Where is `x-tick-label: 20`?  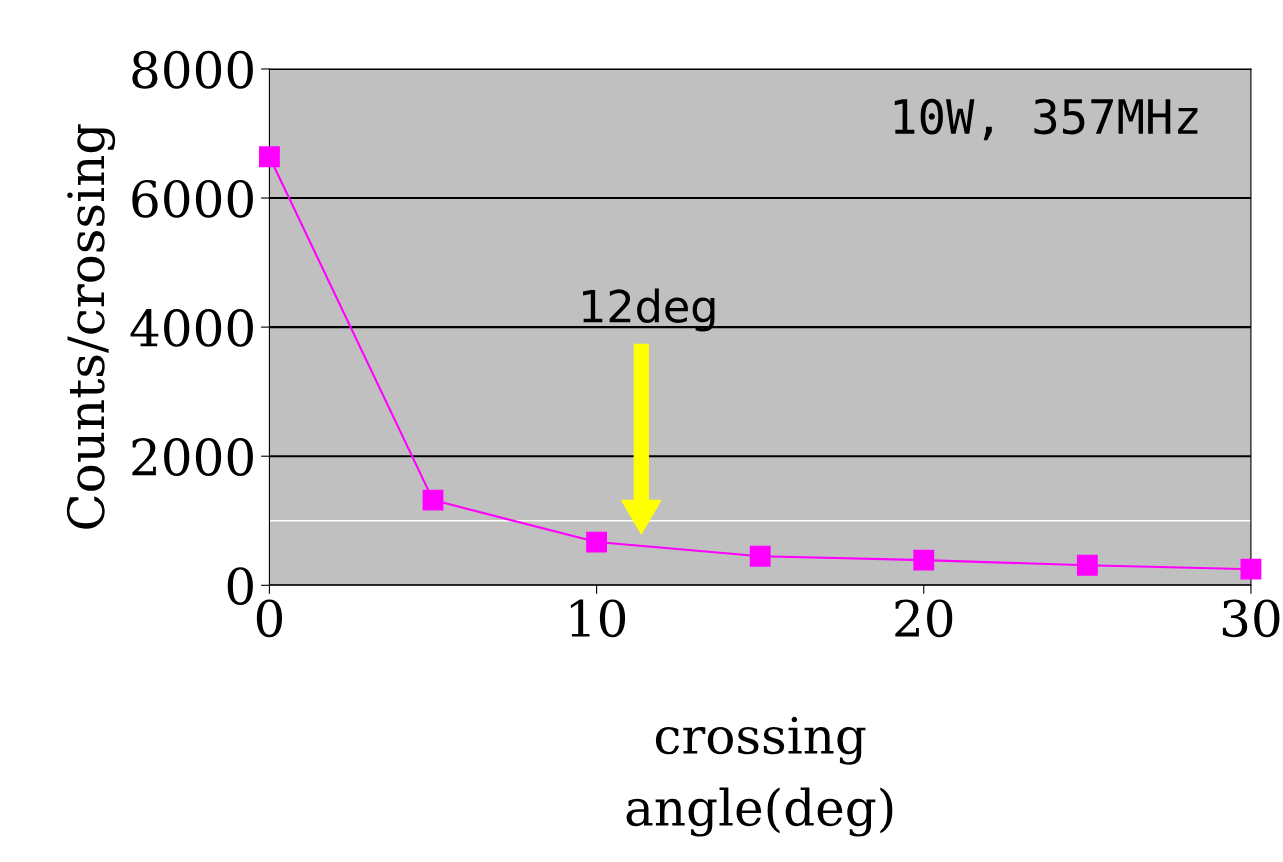 x-tick-label: 20 is located at coordinates (924, 618).